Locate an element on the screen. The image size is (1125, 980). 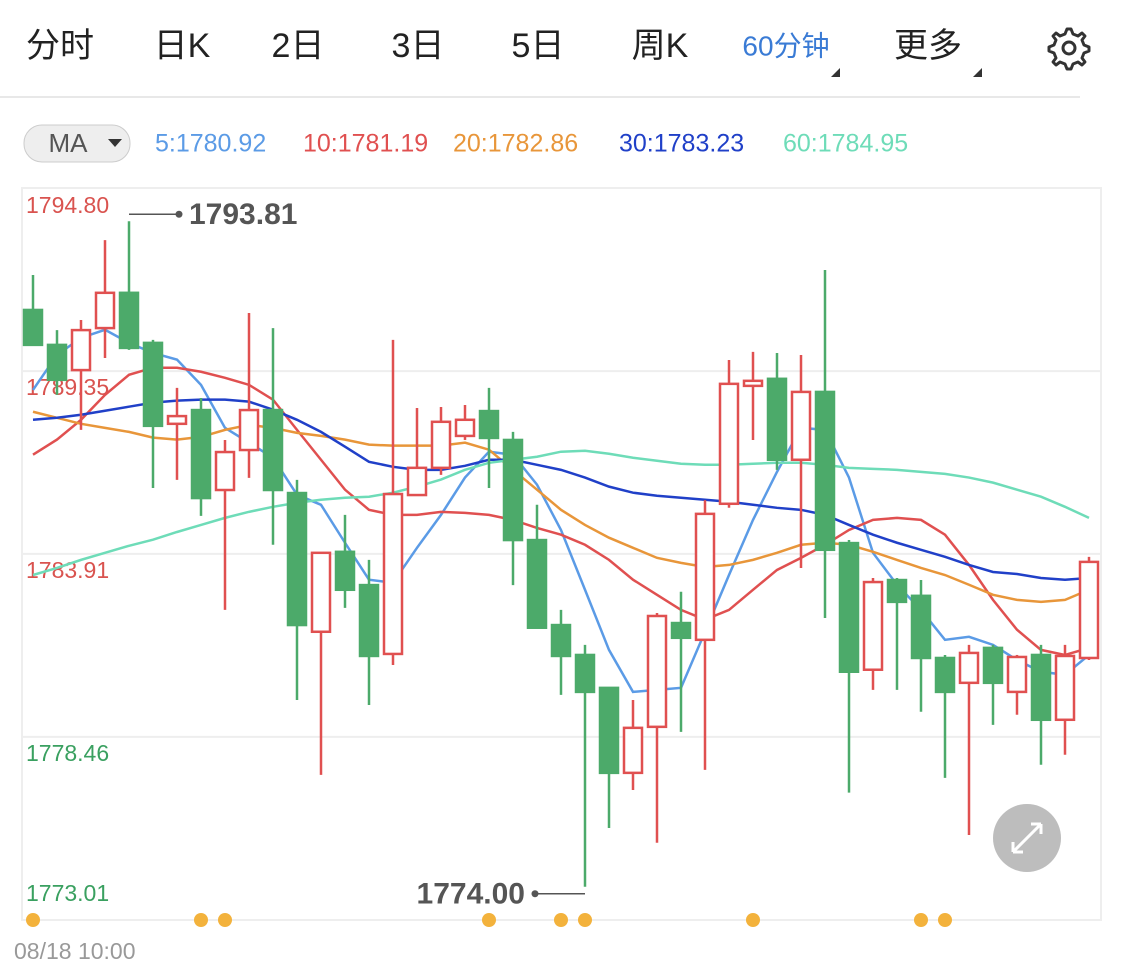
tab: 60分钟 is located at coordinates (785, 45).